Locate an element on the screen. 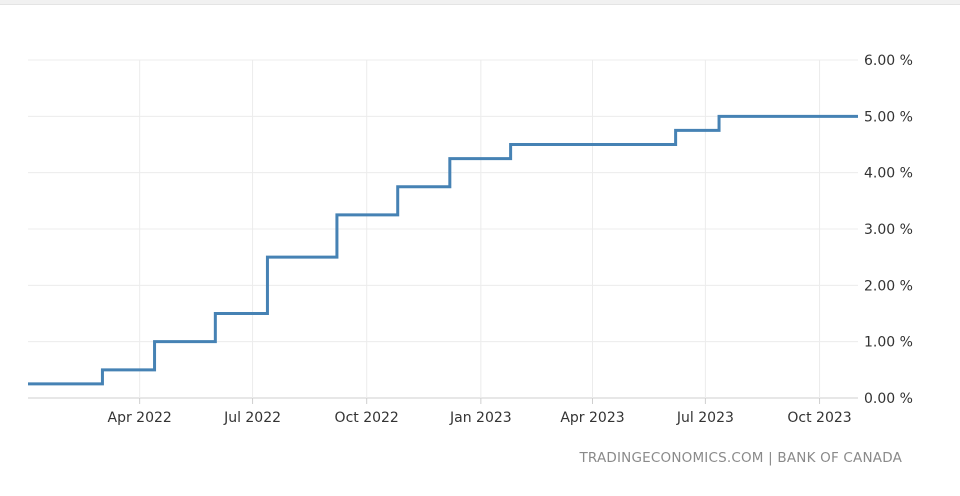 This screenshot has width=960, height=496. x-tick-label: Oct 2023 is located at coordinates (819, 418).